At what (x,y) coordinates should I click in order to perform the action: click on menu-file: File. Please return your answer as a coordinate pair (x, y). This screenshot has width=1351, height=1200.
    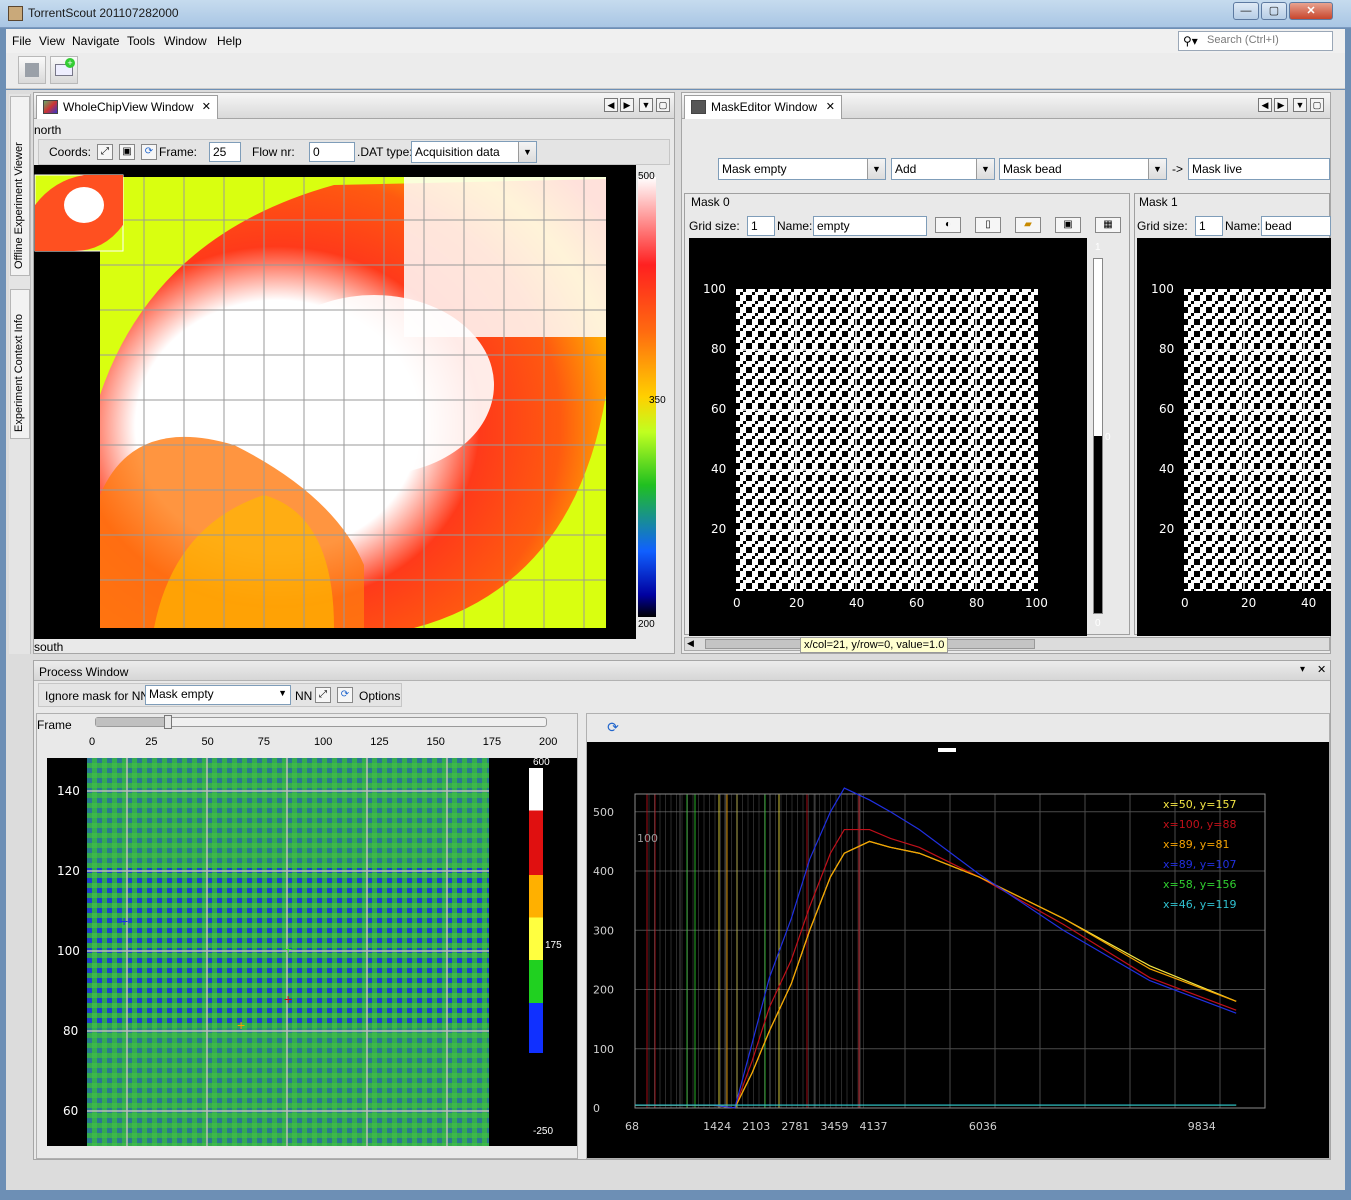
    Looking at the image, I should click on (22, 41).